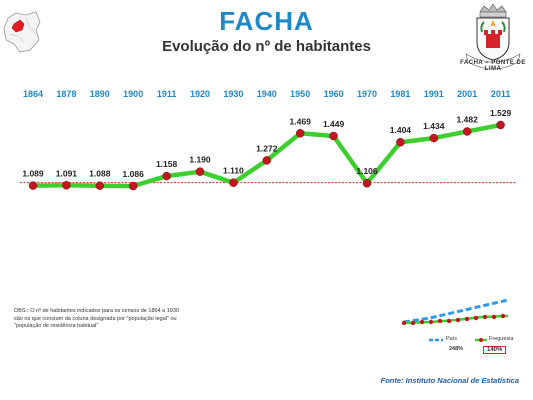 Image resolution: width=533 pixels, height=400 pixels. I want to click on year-label: 1890, so click(100, 94).